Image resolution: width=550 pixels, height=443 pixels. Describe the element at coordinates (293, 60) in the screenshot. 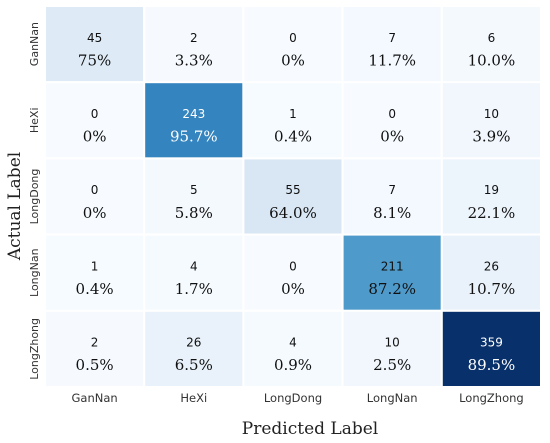

I see `cell-percent-0-2: 0%` at that location.